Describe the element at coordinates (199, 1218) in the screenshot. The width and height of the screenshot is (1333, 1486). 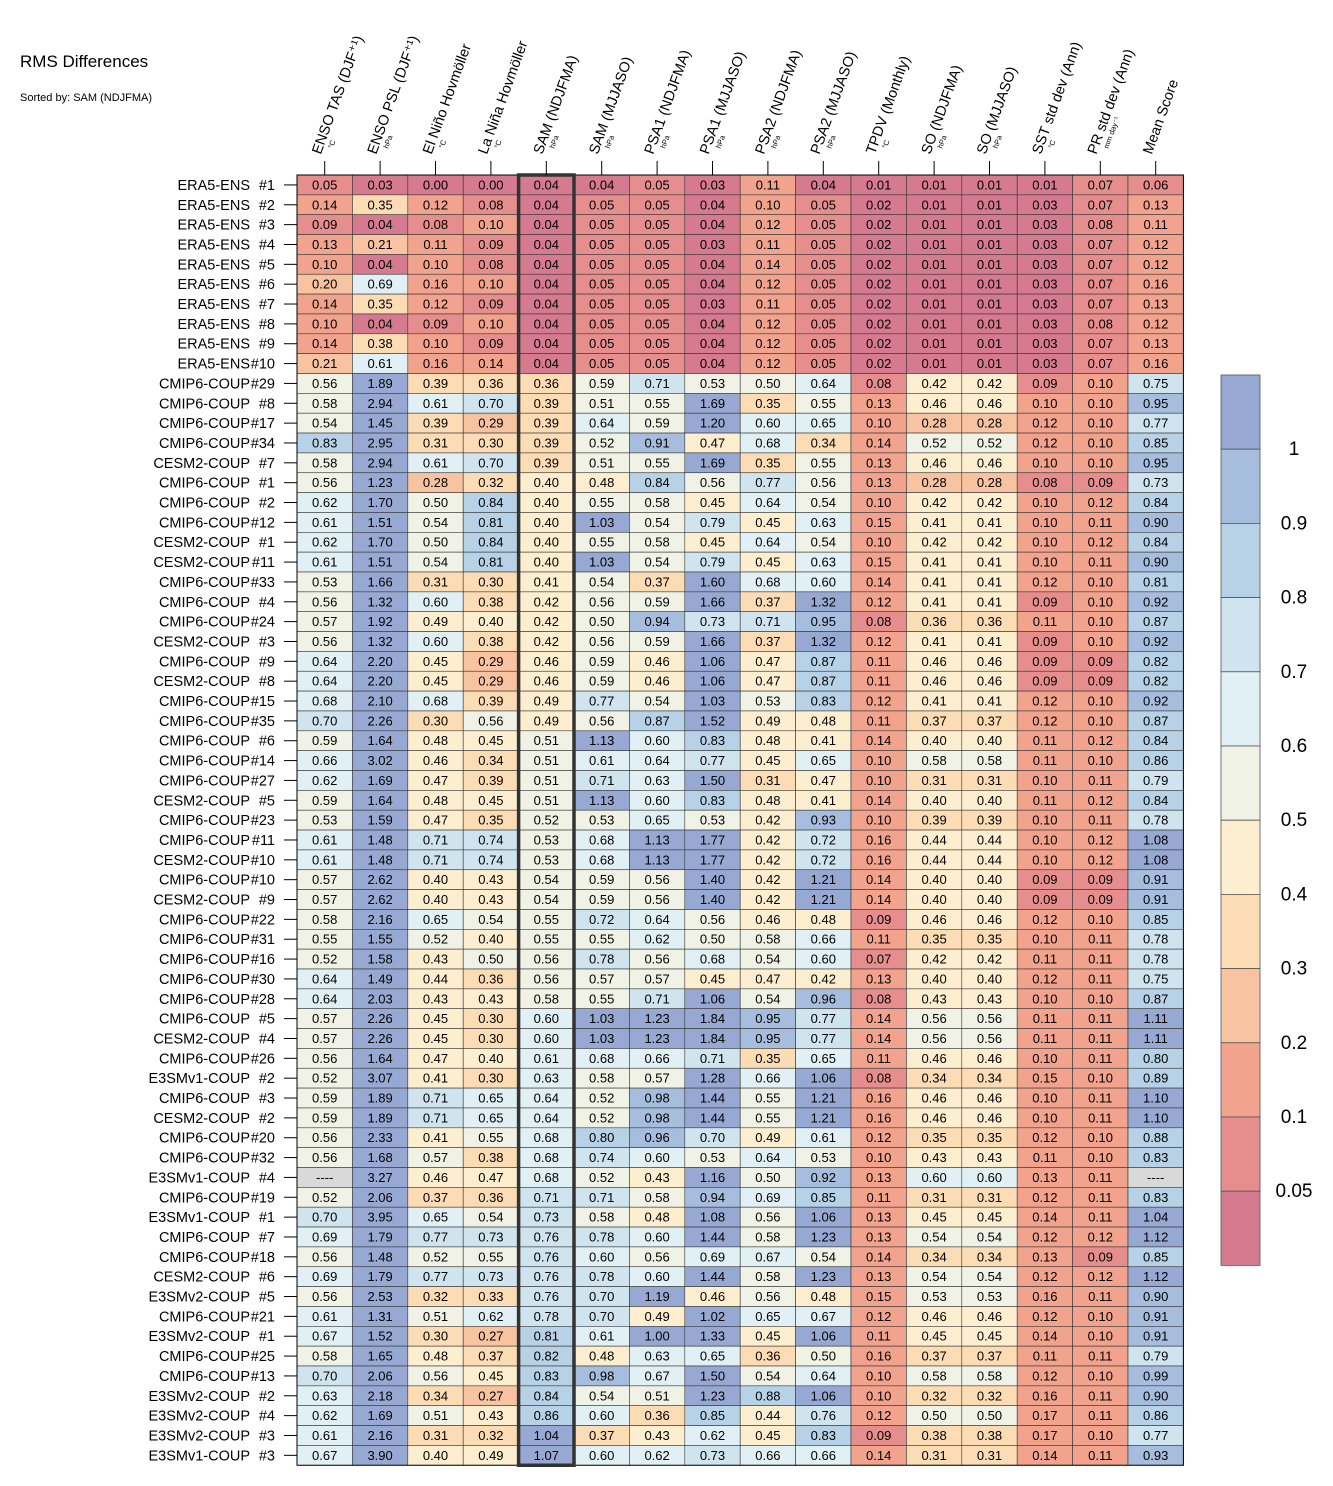
I see `row-label: E3SMv1-COUP` at that location.